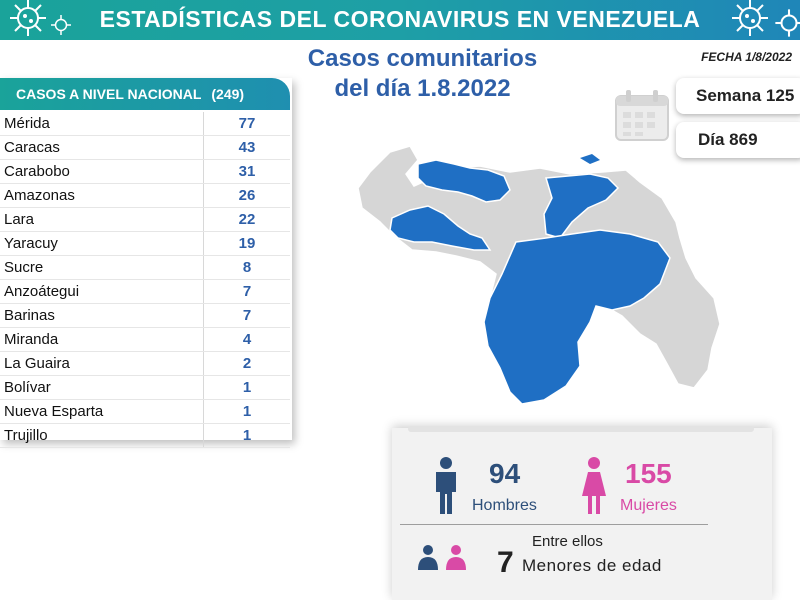  What do you see at coordinates (446, 485) in the screenshot?
I see `man-icon` at bounding box center [446, 485].